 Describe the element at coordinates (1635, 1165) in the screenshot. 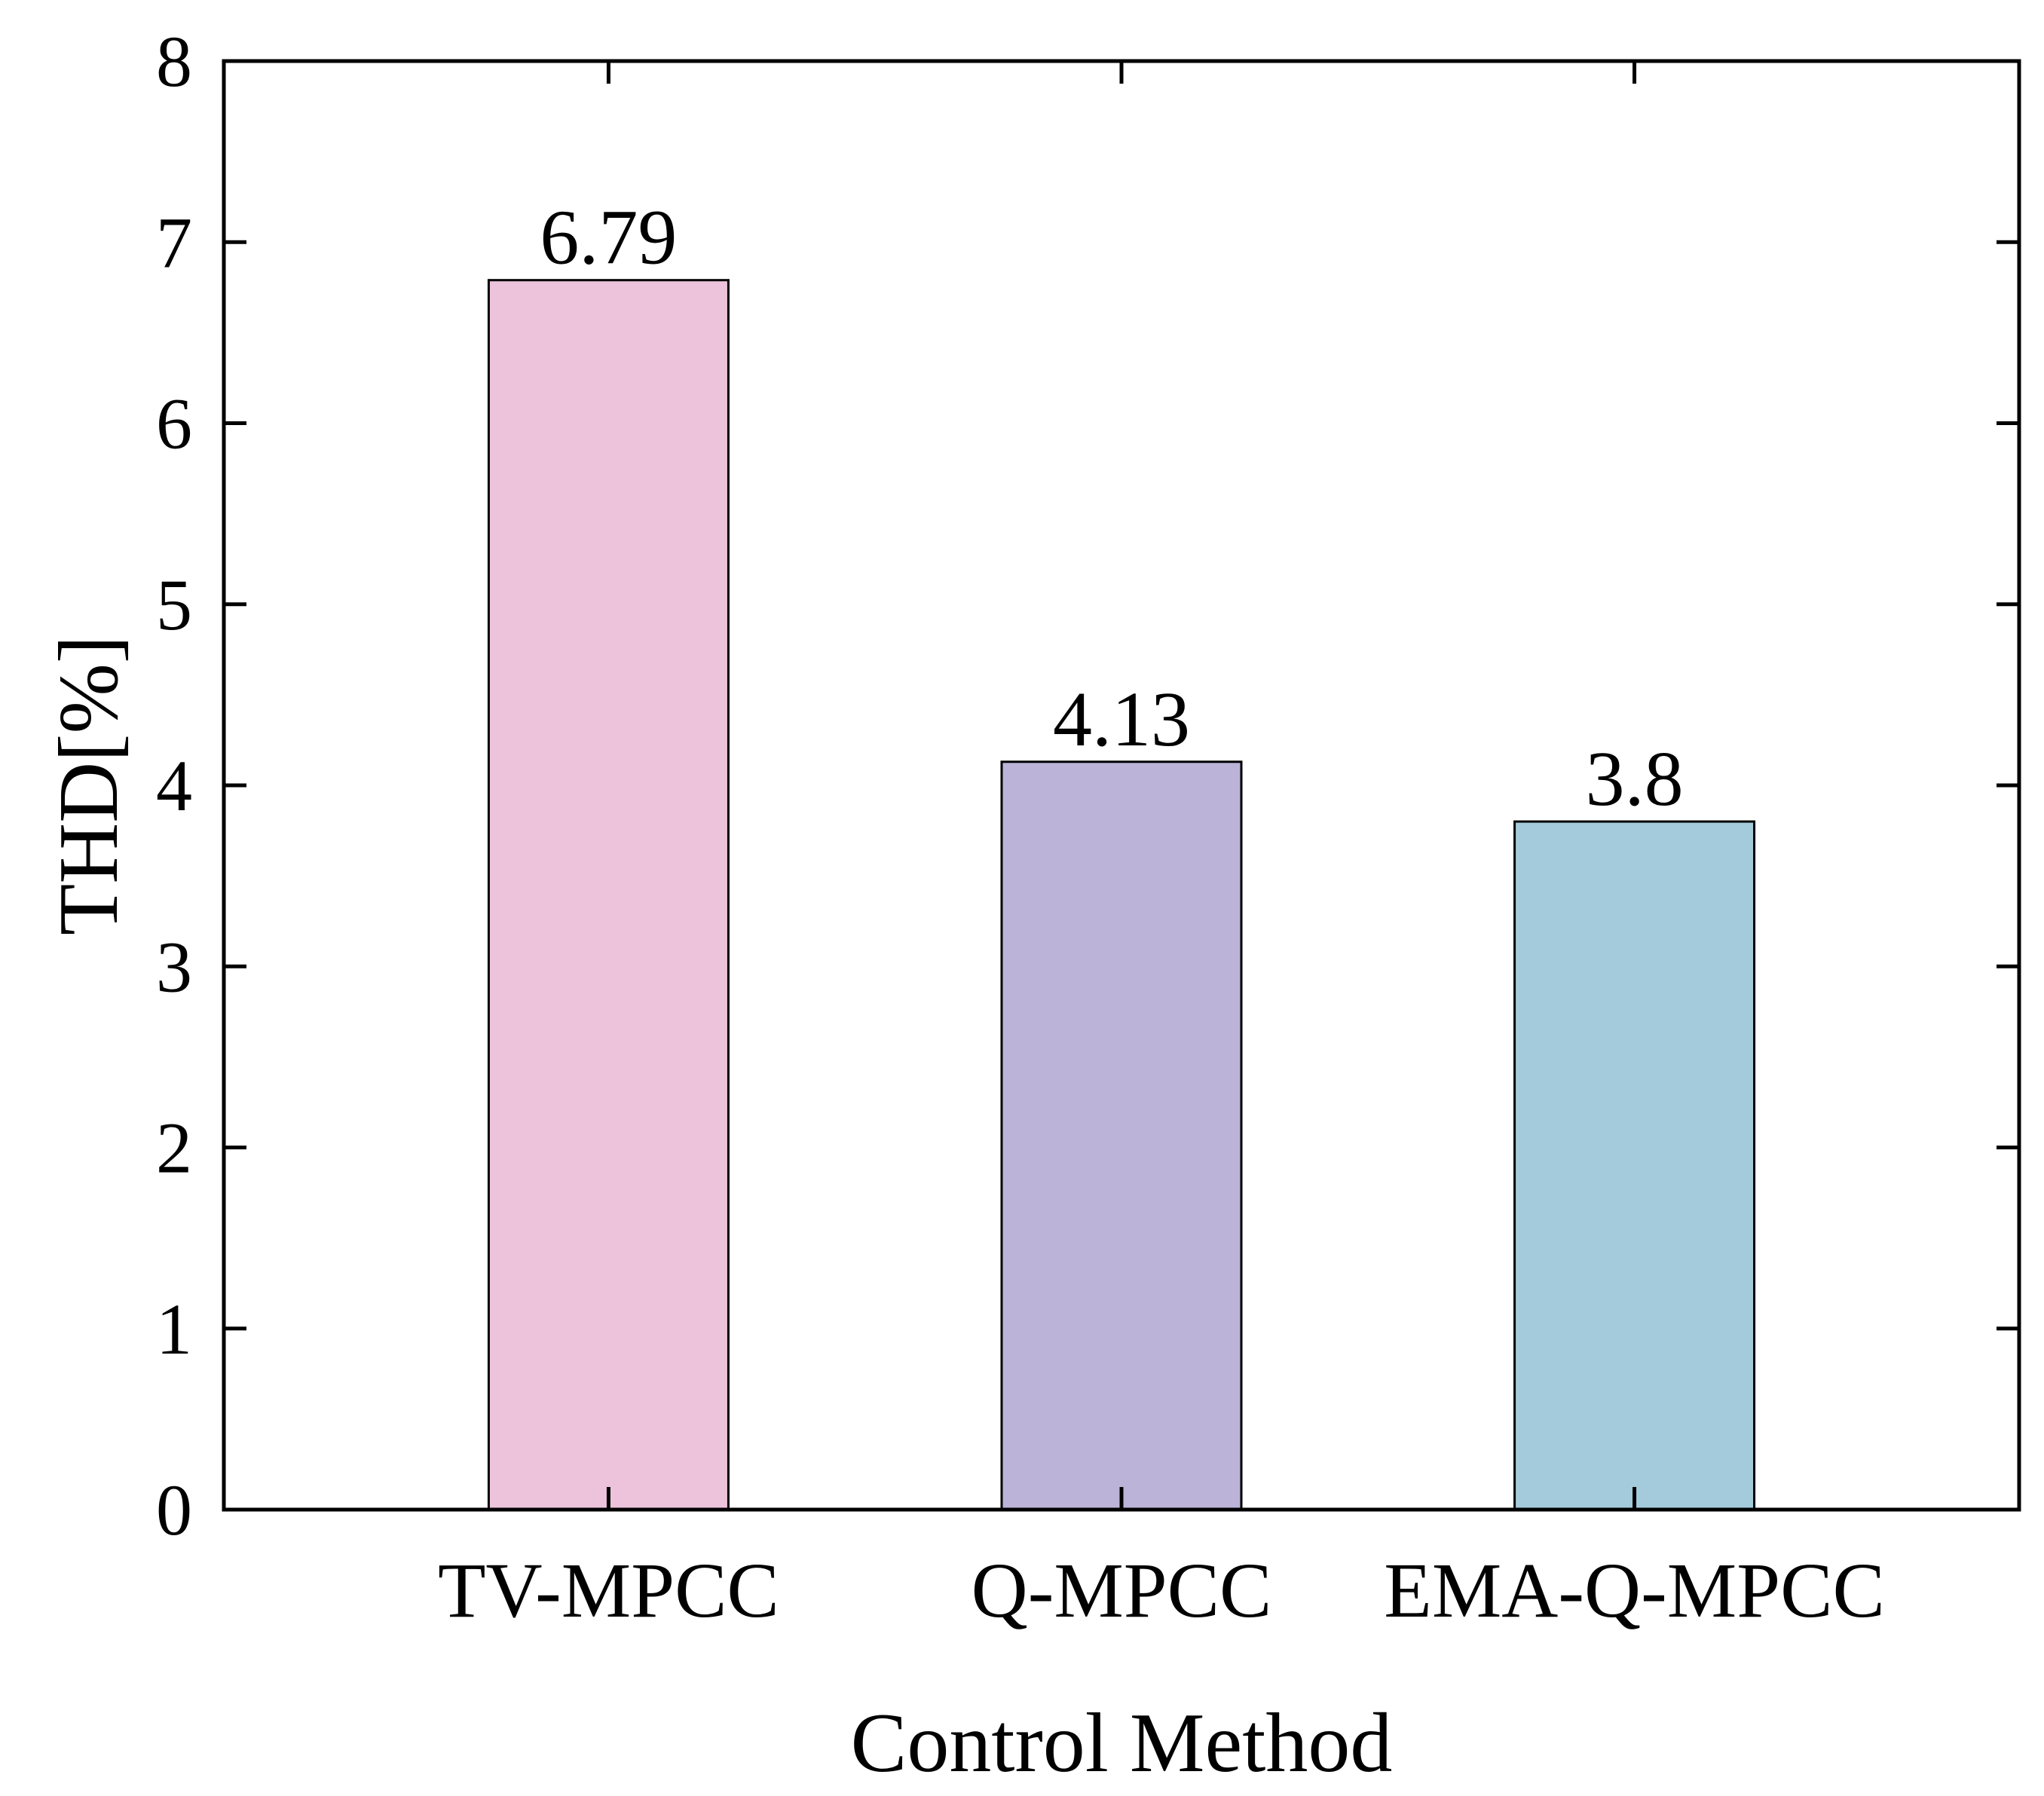

I see `bar-ema-q-mpcc` at that location.